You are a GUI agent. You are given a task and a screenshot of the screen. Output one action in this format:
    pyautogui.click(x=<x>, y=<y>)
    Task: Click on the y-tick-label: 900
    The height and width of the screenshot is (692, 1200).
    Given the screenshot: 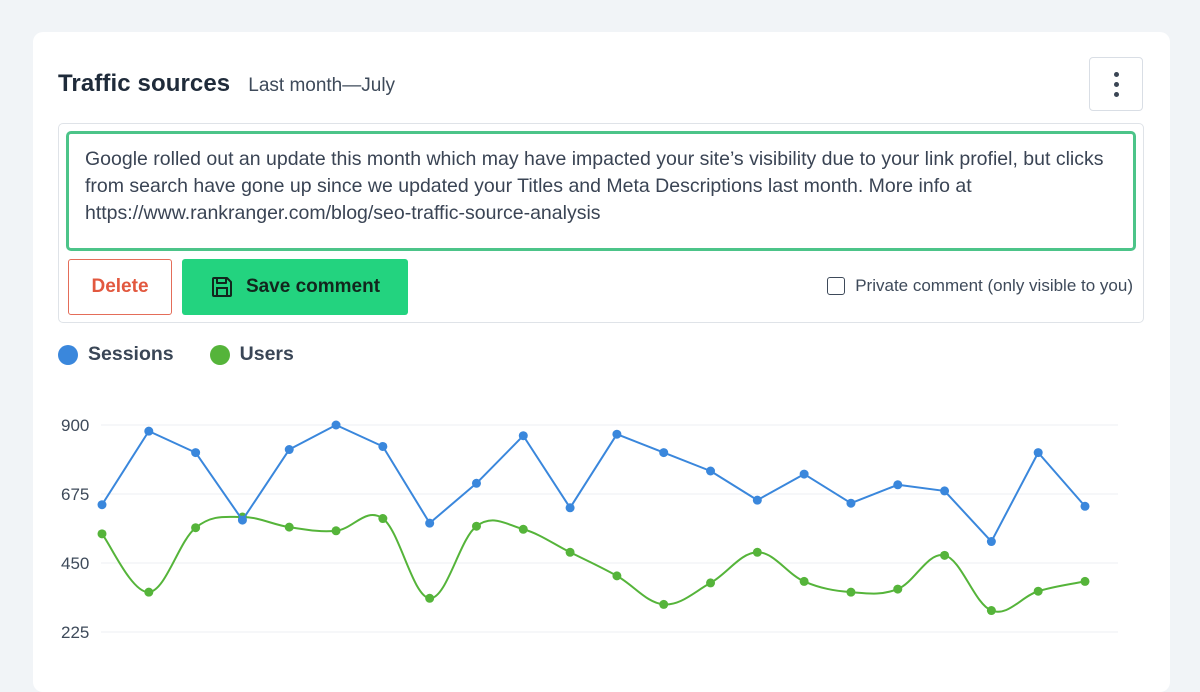 What is the action you would take?
    pyautogui.click(x=75, y=425)
    